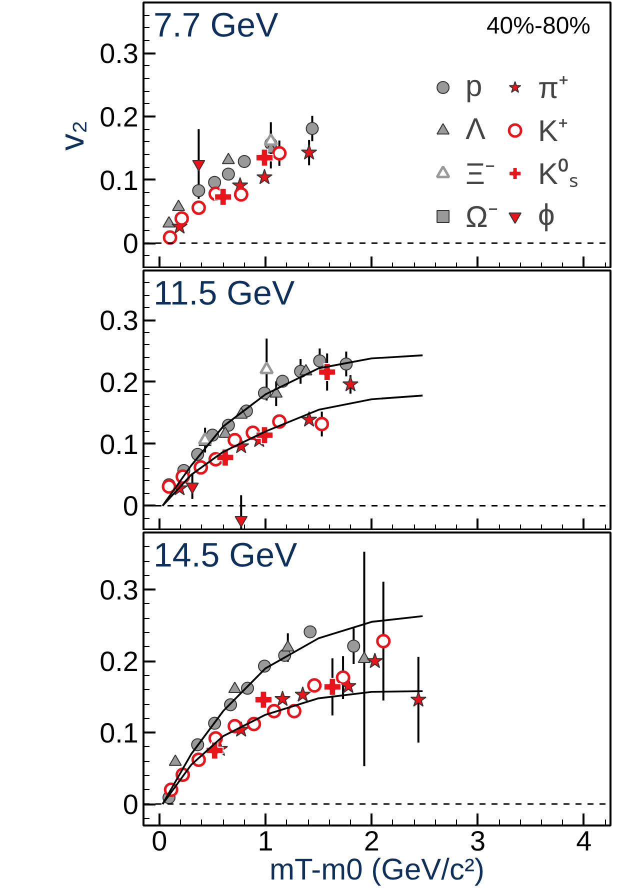 Image resolution: width=620 pixels, height=889 pixels. What do you see at coordinates (547, 215) in the screenshot?
I see `legend-label: ϕ` at bounding box center [547, 215].